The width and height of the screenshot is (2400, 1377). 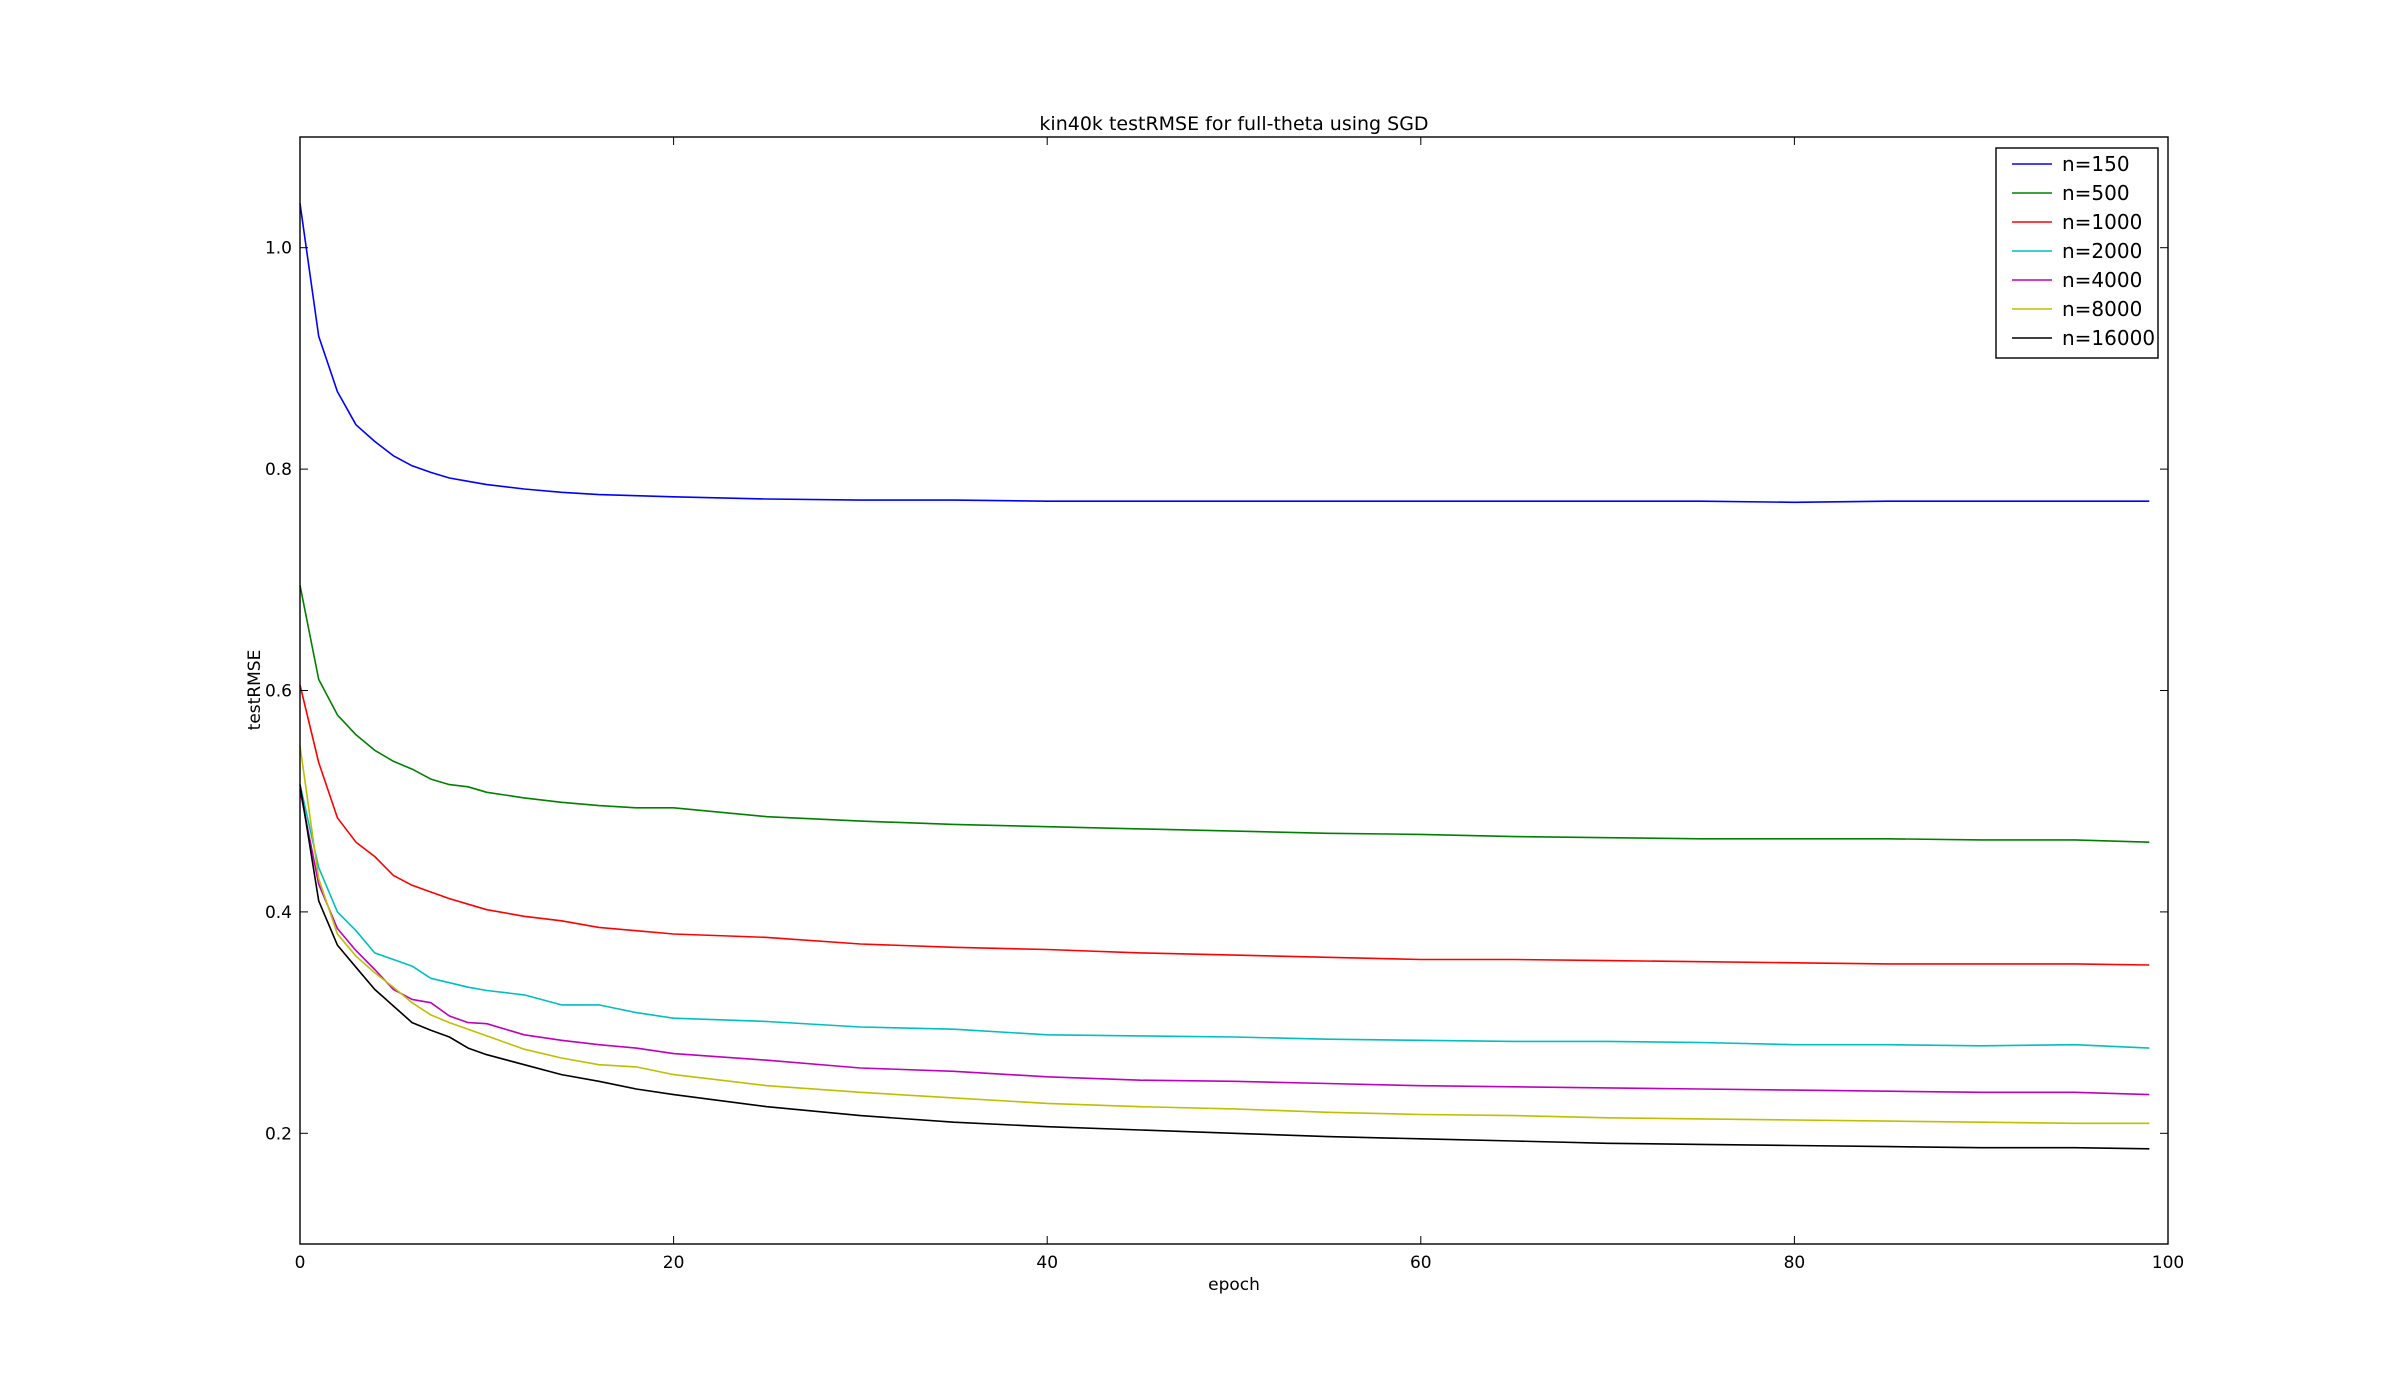 I want to click on x-tick-label: 60, so click(x=1421, y=1263).